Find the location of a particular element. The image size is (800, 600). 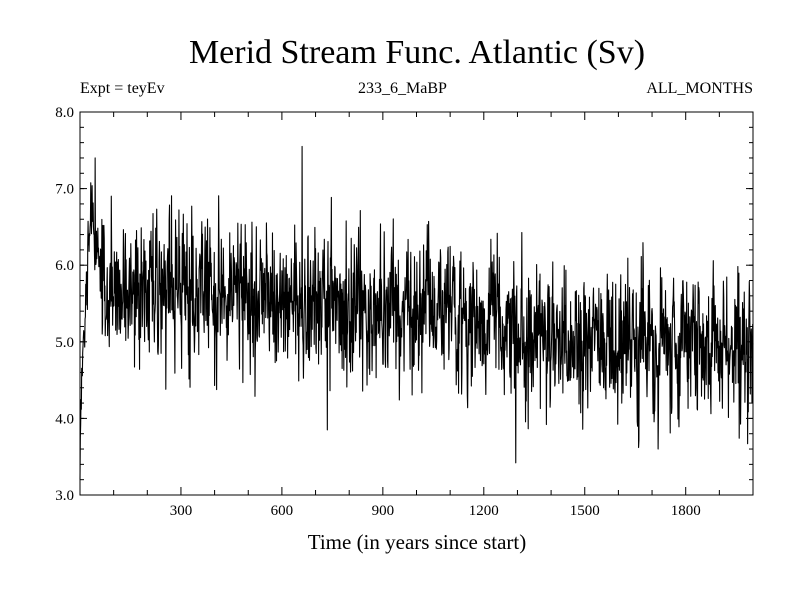

y-tick-label: 5.0 is located at coordinates (64, 343).